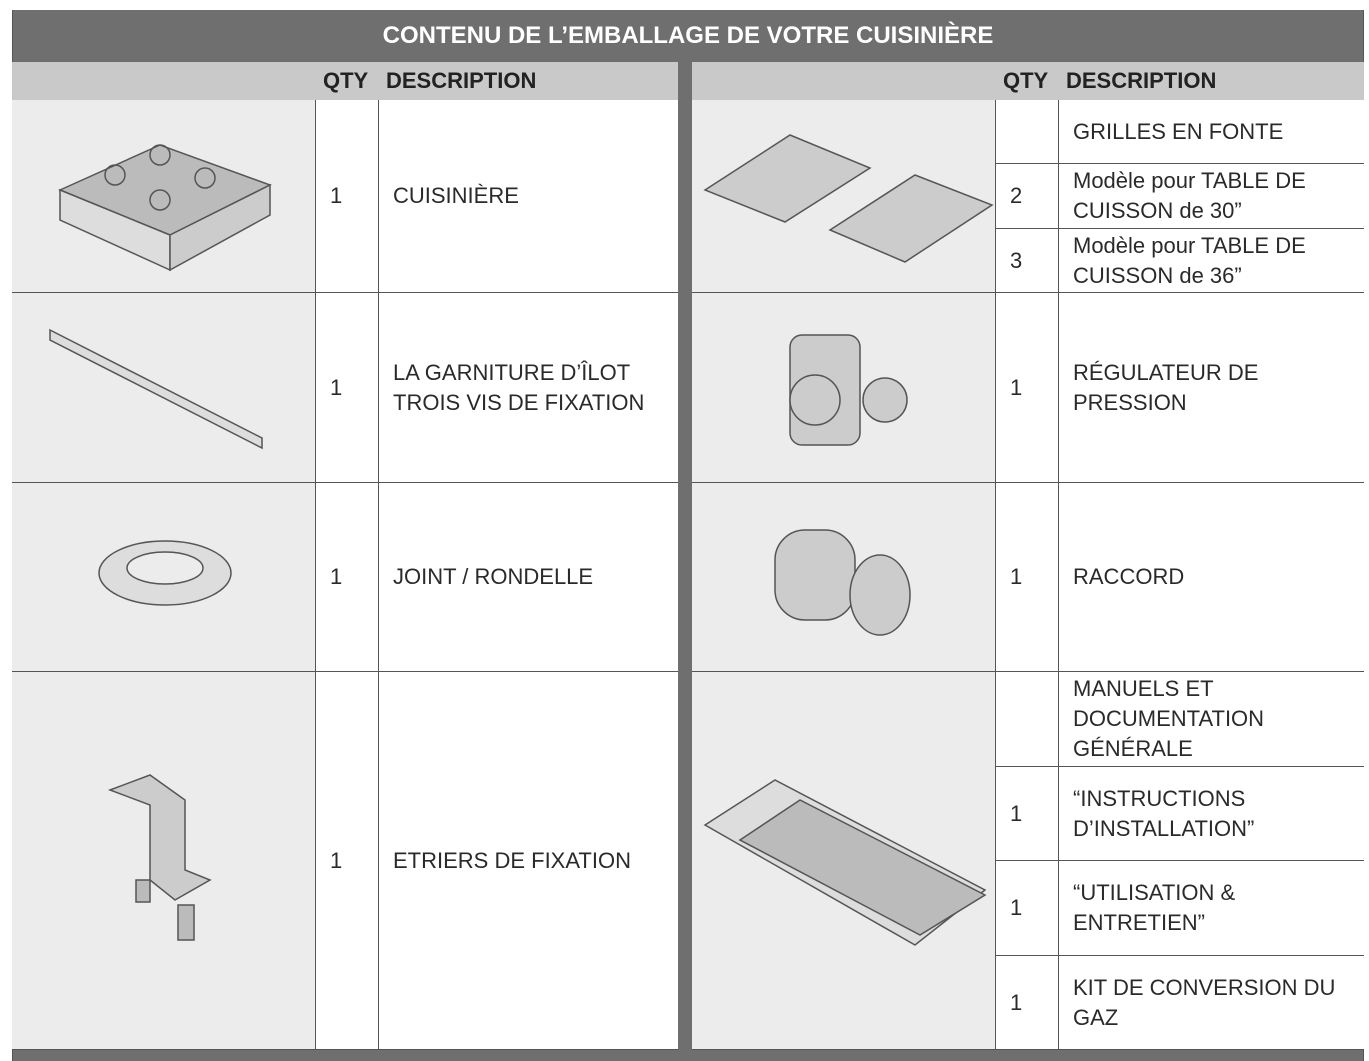 This screenshot has height=1061, width=1369. Describe the element at coordinates (1211, 577) in the screenshot. I see `description-cell: RACCORD` at that location.